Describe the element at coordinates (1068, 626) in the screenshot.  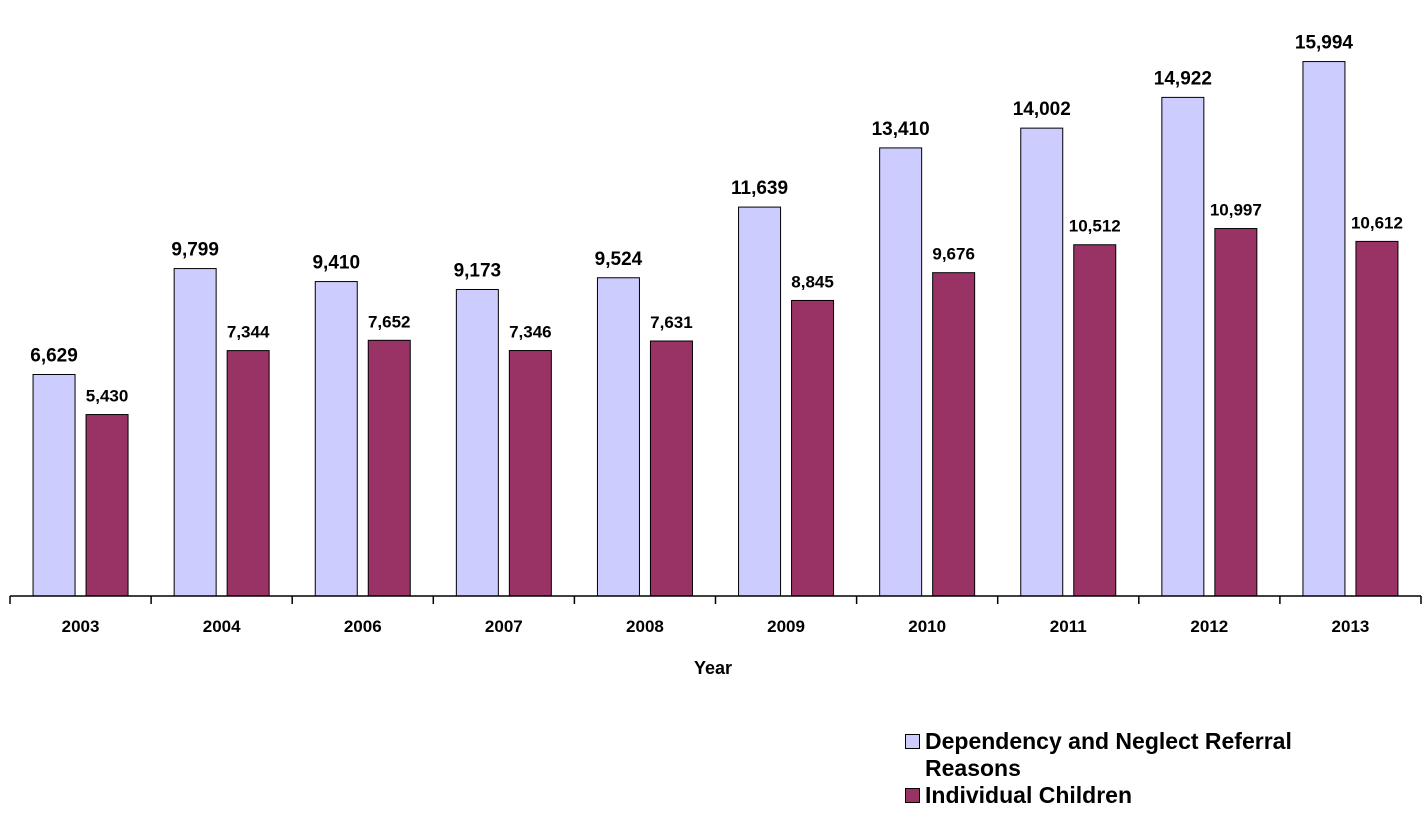
I see `x-tick-label-2011: 2011` at that location.